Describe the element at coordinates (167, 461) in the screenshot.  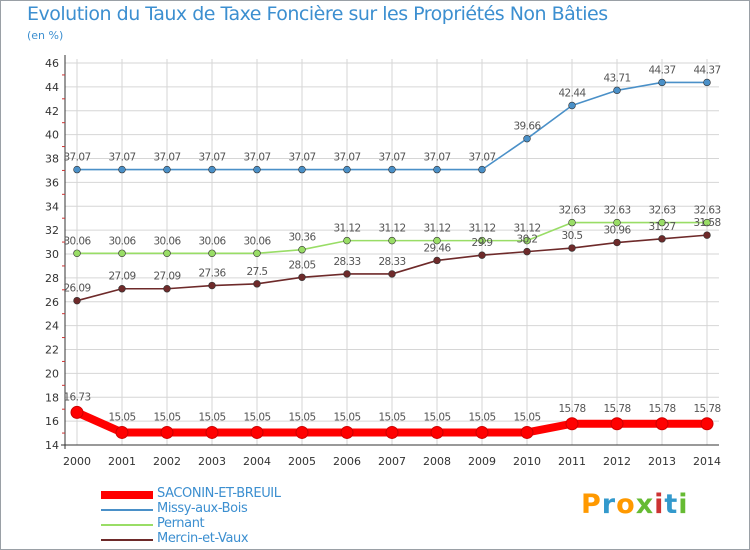
I see `x-tick-label-2002: 2002` at that location.